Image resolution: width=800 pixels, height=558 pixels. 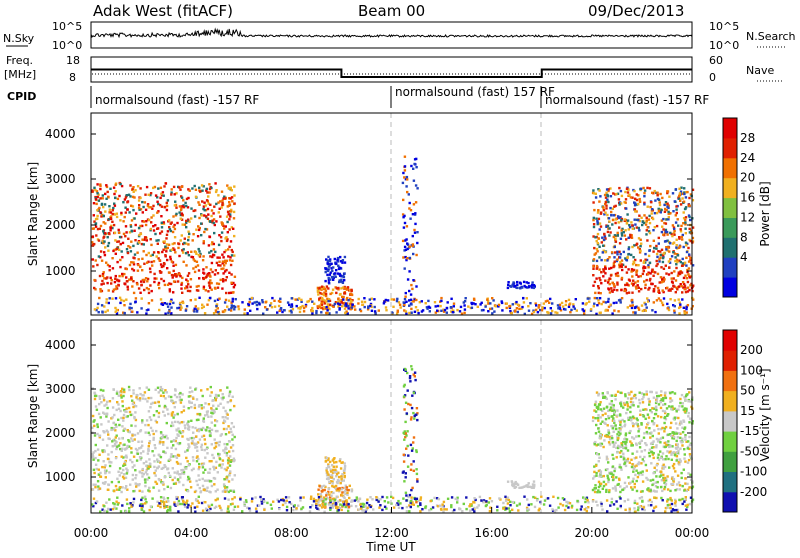 What do you see at coordinates (747, 217) in the screenshot?
I see `power-cbar-tick: 12` at bounding box center [747, 217].